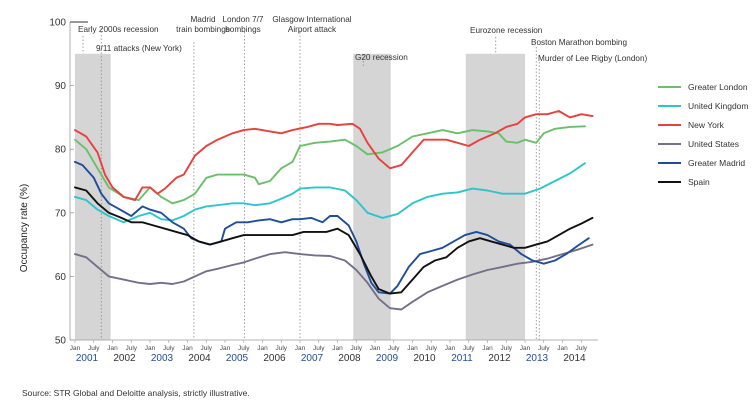 The image size is (753, 404). Describe the element at coordinates (499, 358) in the screenshot. I see `x-year-label: 2012` at that location.